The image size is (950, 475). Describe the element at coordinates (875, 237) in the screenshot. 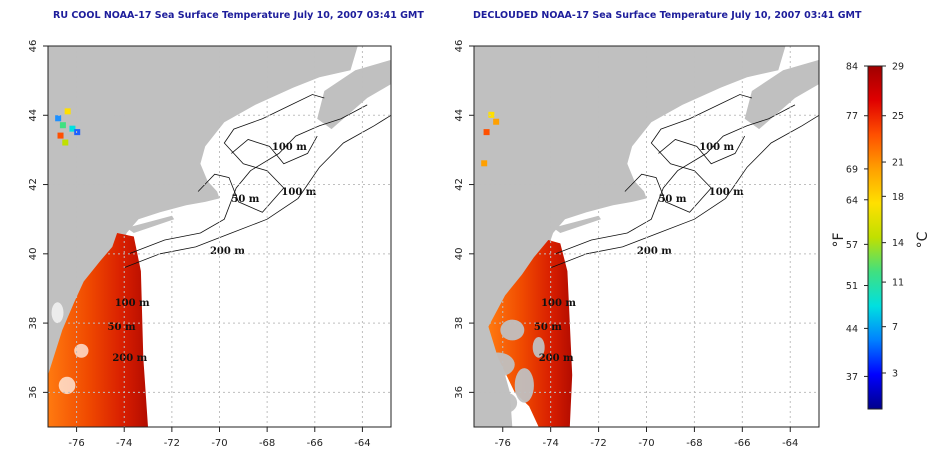

I see `colorbar-bar` at that location.